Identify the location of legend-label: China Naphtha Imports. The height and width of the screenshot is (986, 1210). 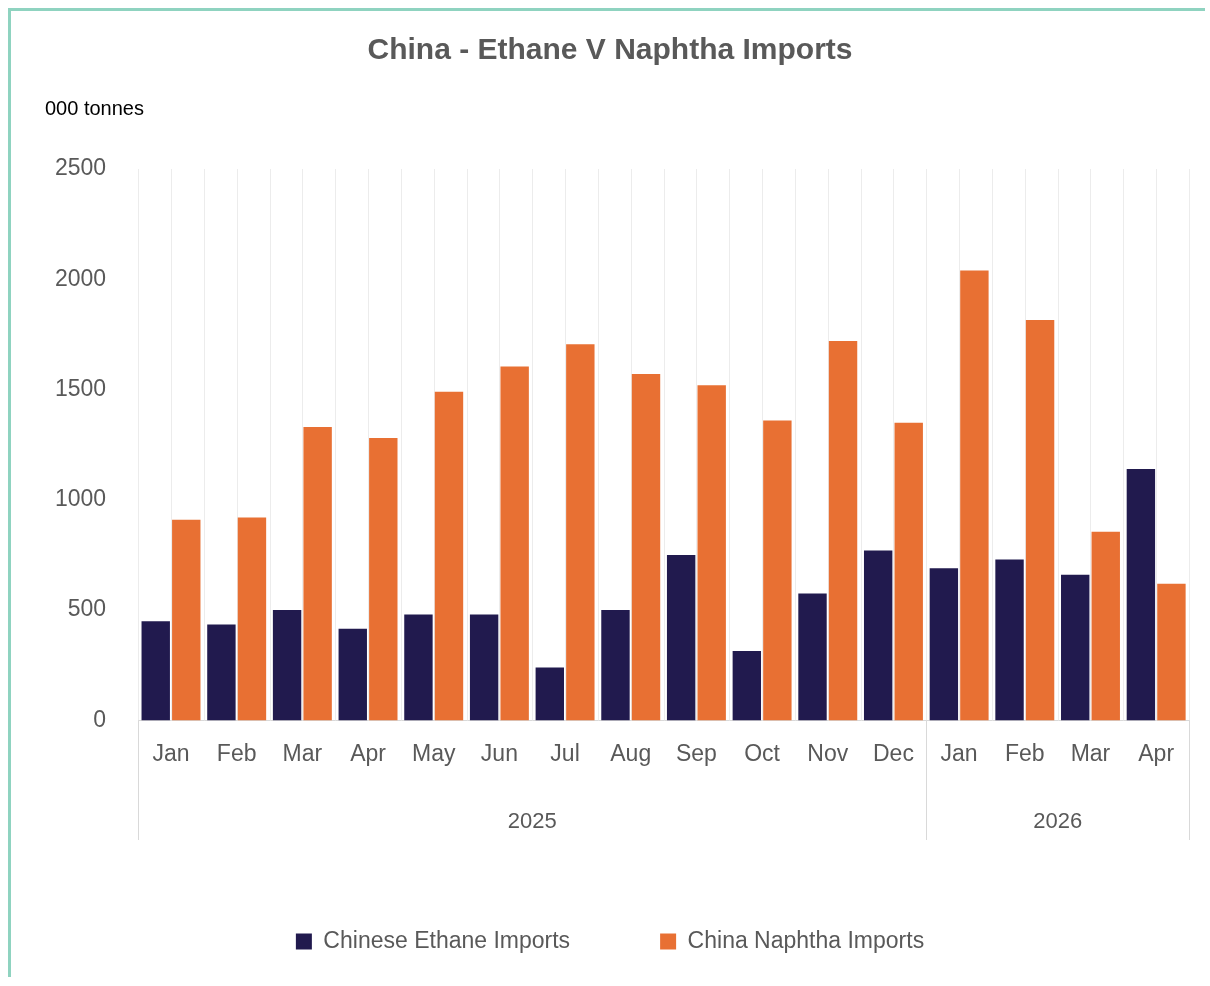
(806, 939).